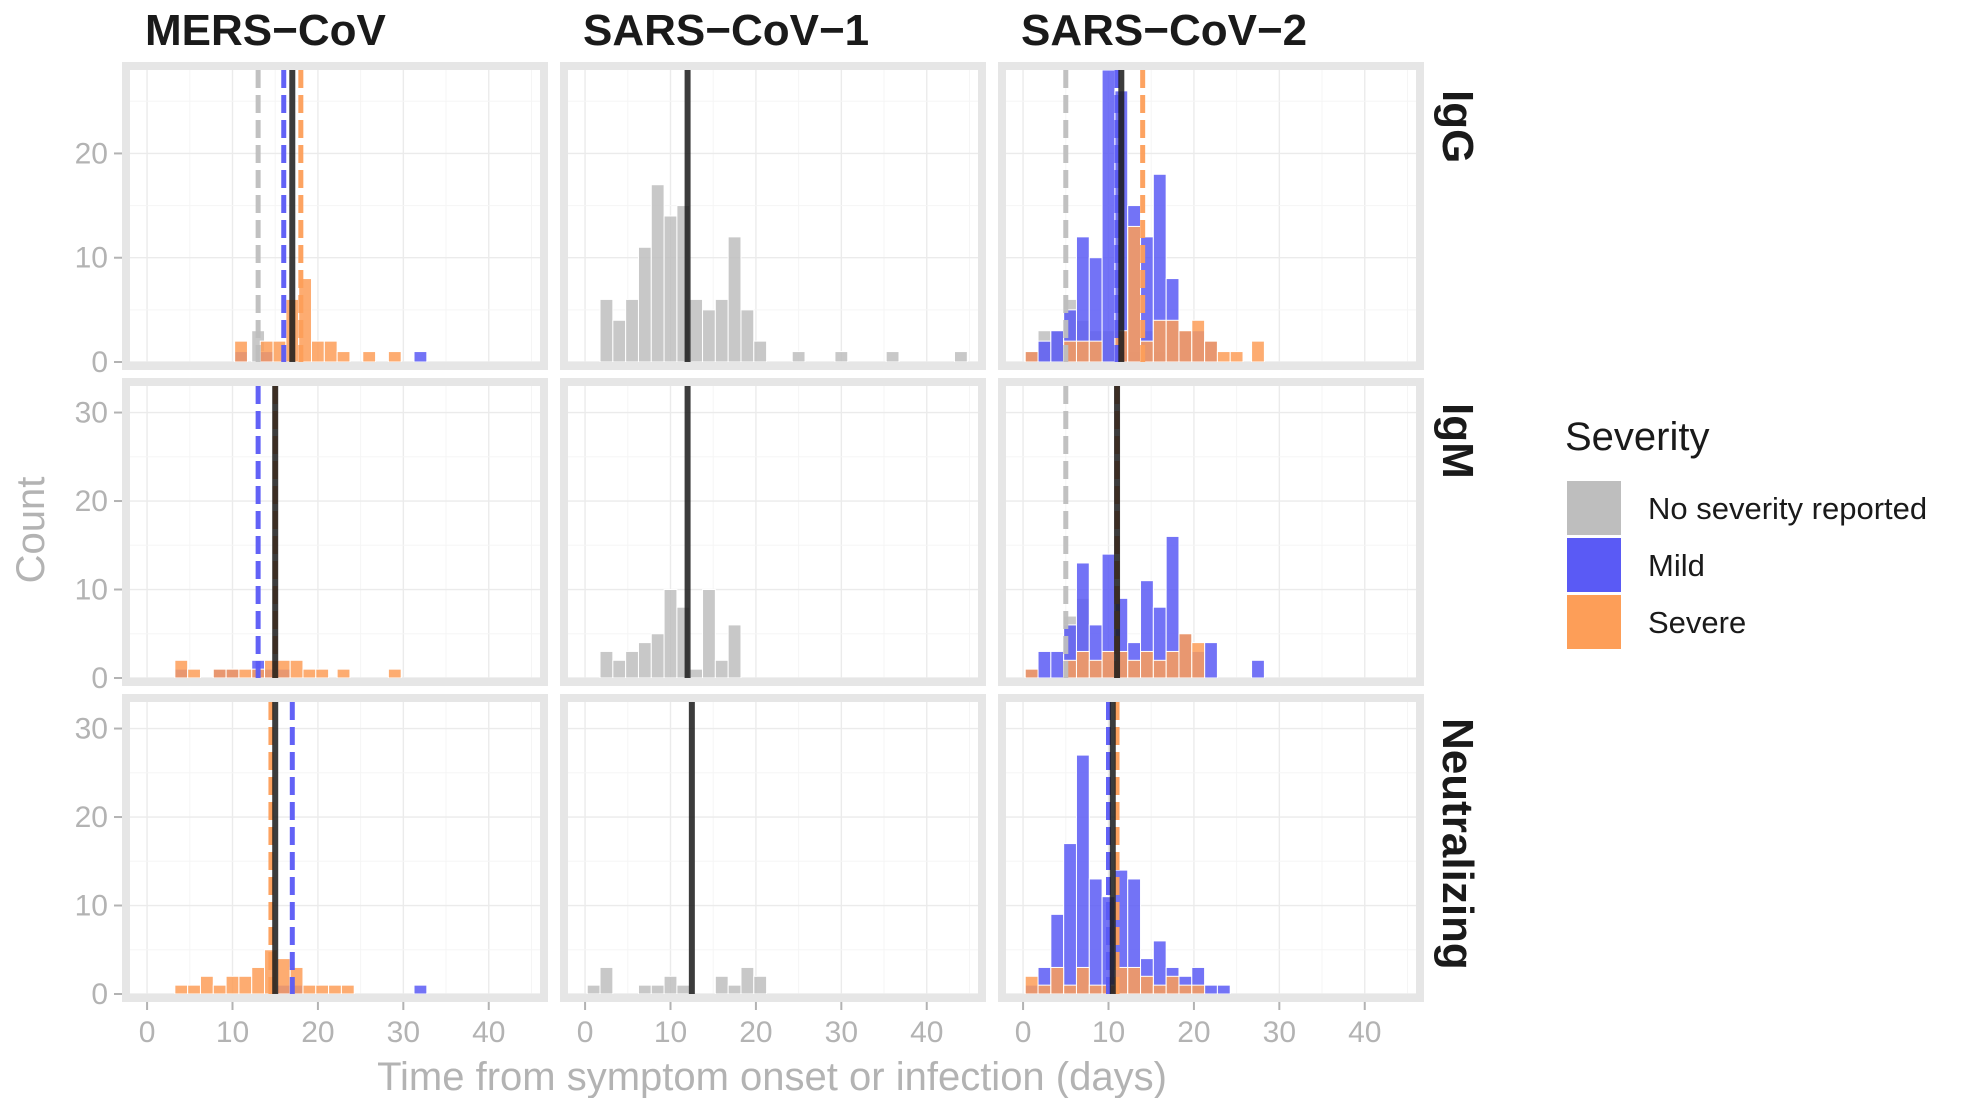  What do you see at coordinates (91, 153) in the screenshot?
I see `y-tick-label: 20` at bounding box center [91, 153].